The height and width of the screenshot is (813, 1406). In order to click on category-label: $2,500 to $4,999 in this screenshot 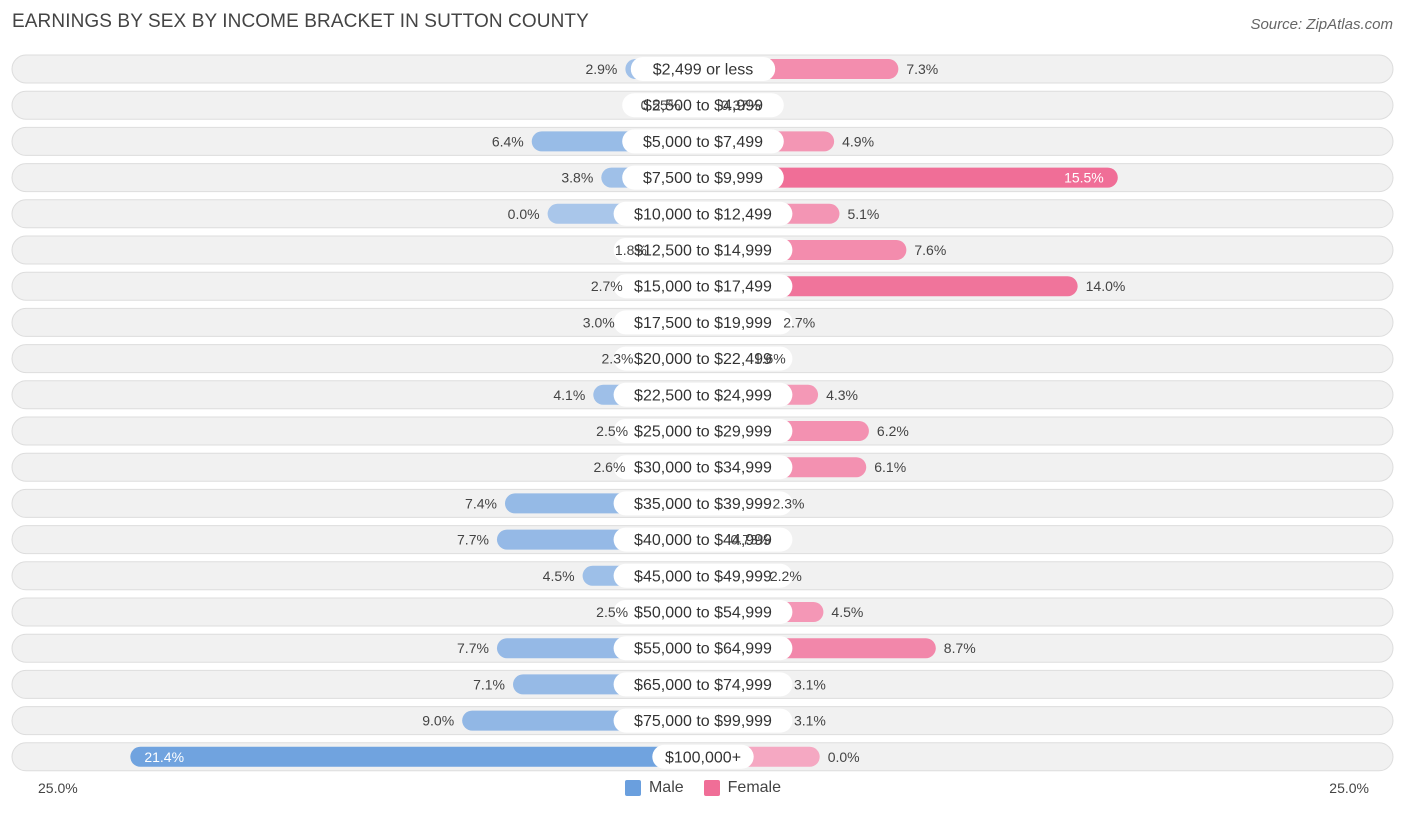, I will do `click(703, 106)`.